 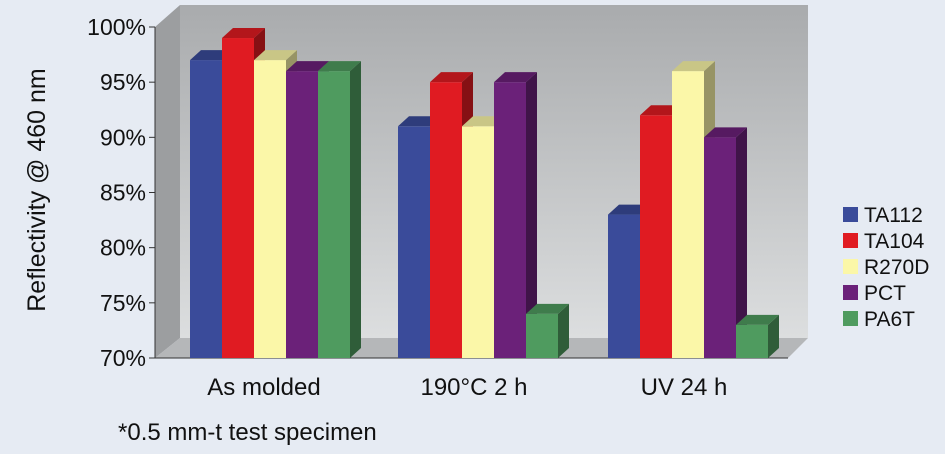 I want to click on x-category-label: 190°C 2 h, so click(x=473, y=387).